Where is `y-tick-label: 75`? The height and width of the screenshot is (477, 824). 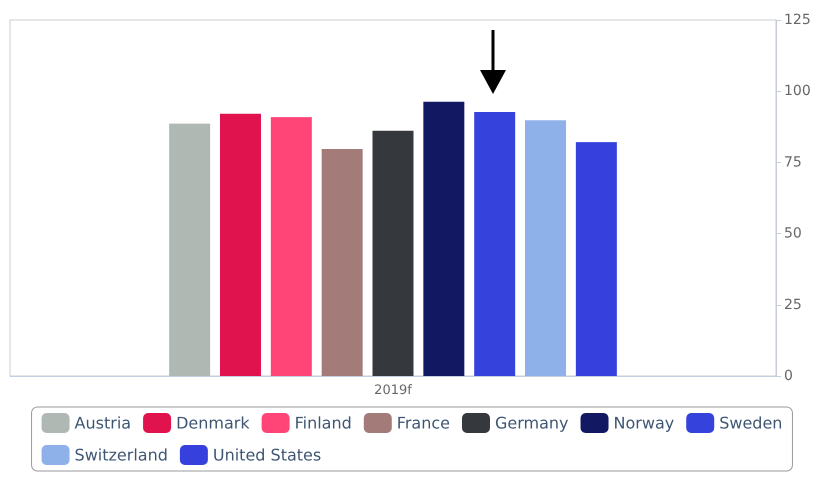
y-tick-label: 75 is located at coordinates (793, 162).